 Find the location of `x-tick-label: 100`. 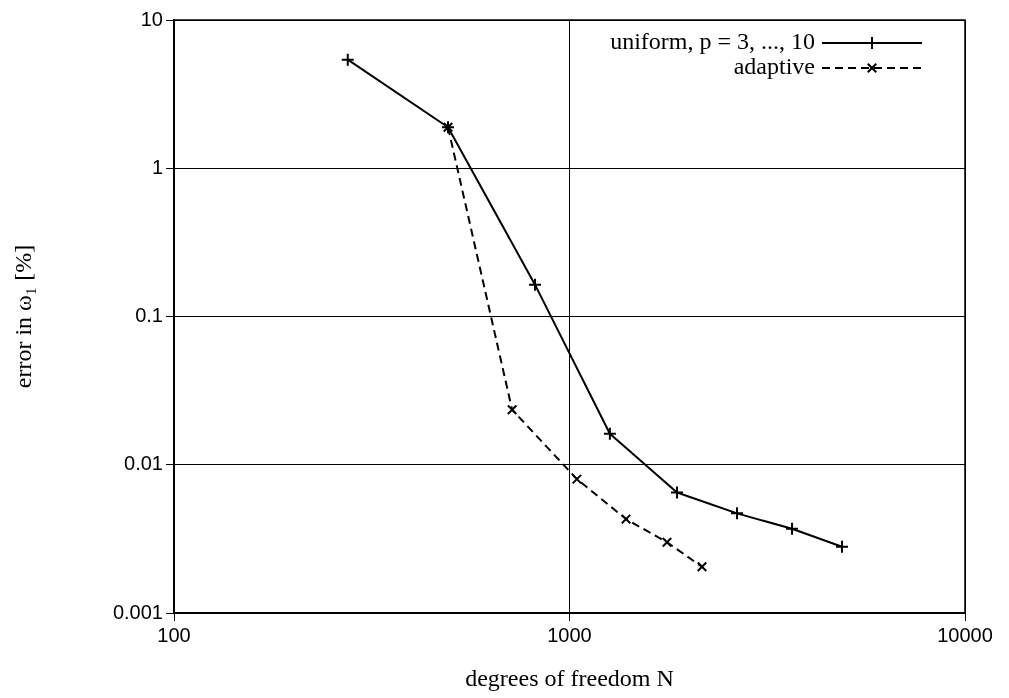

x-tick-label: 100 is located at coordinates (174, 634).